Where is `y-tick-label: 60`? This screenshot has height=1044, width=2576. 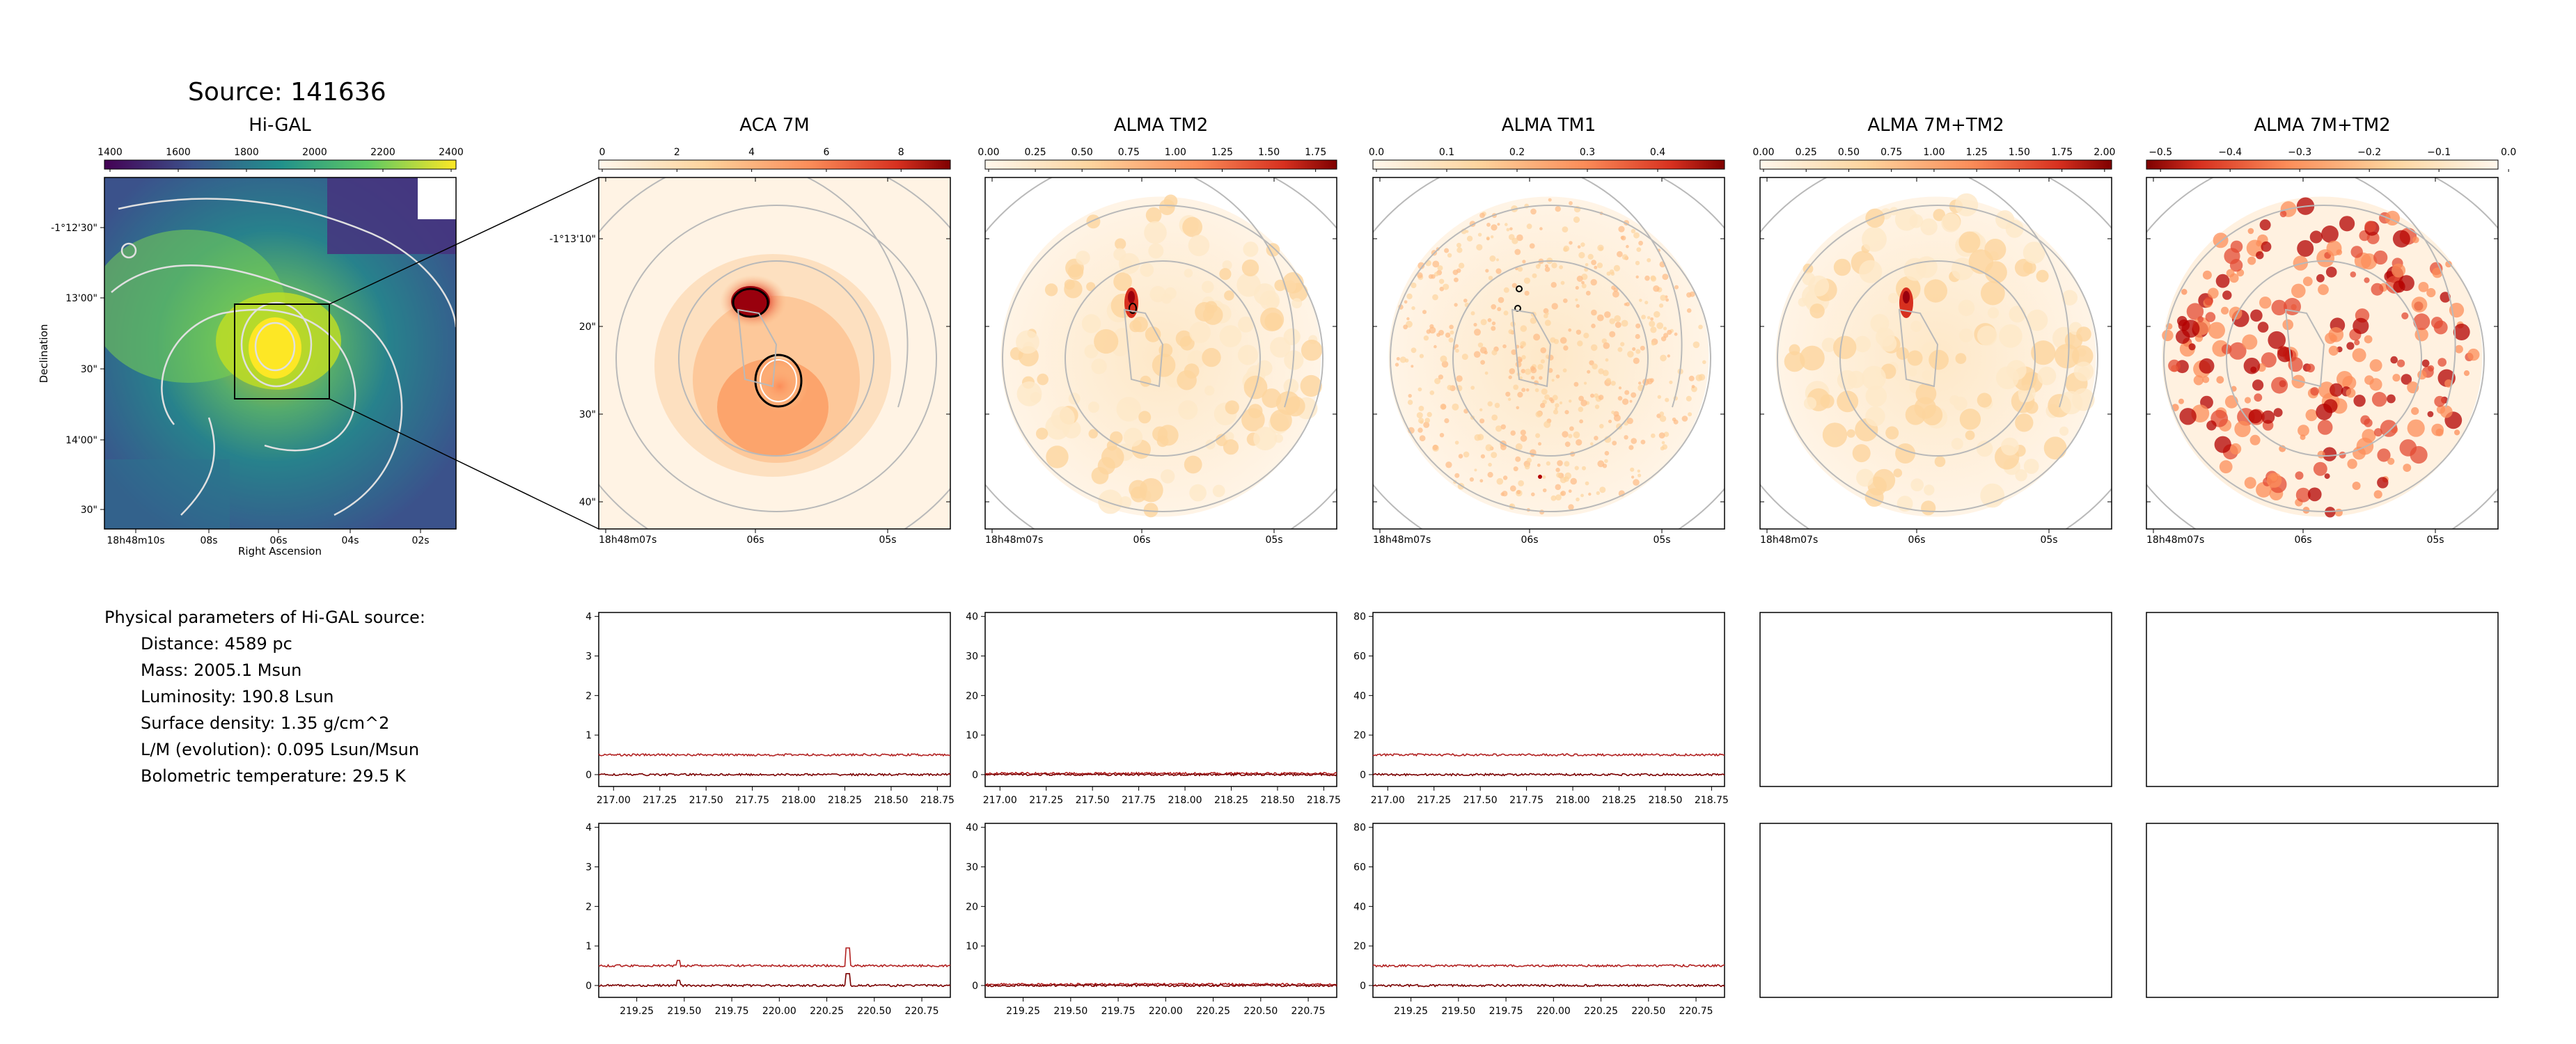
y-tick-label: 60 is located at coordinates (1359, 657).